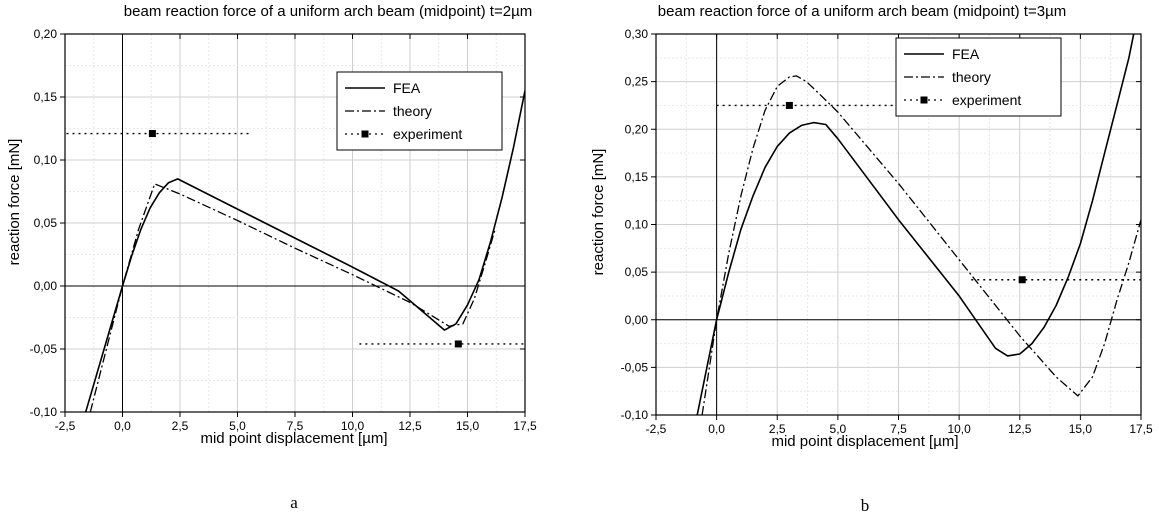  Describe the element at coordinates (353, 426) in the screenshot. I see `chart-a-x-tick-label: 10,0` at that location.